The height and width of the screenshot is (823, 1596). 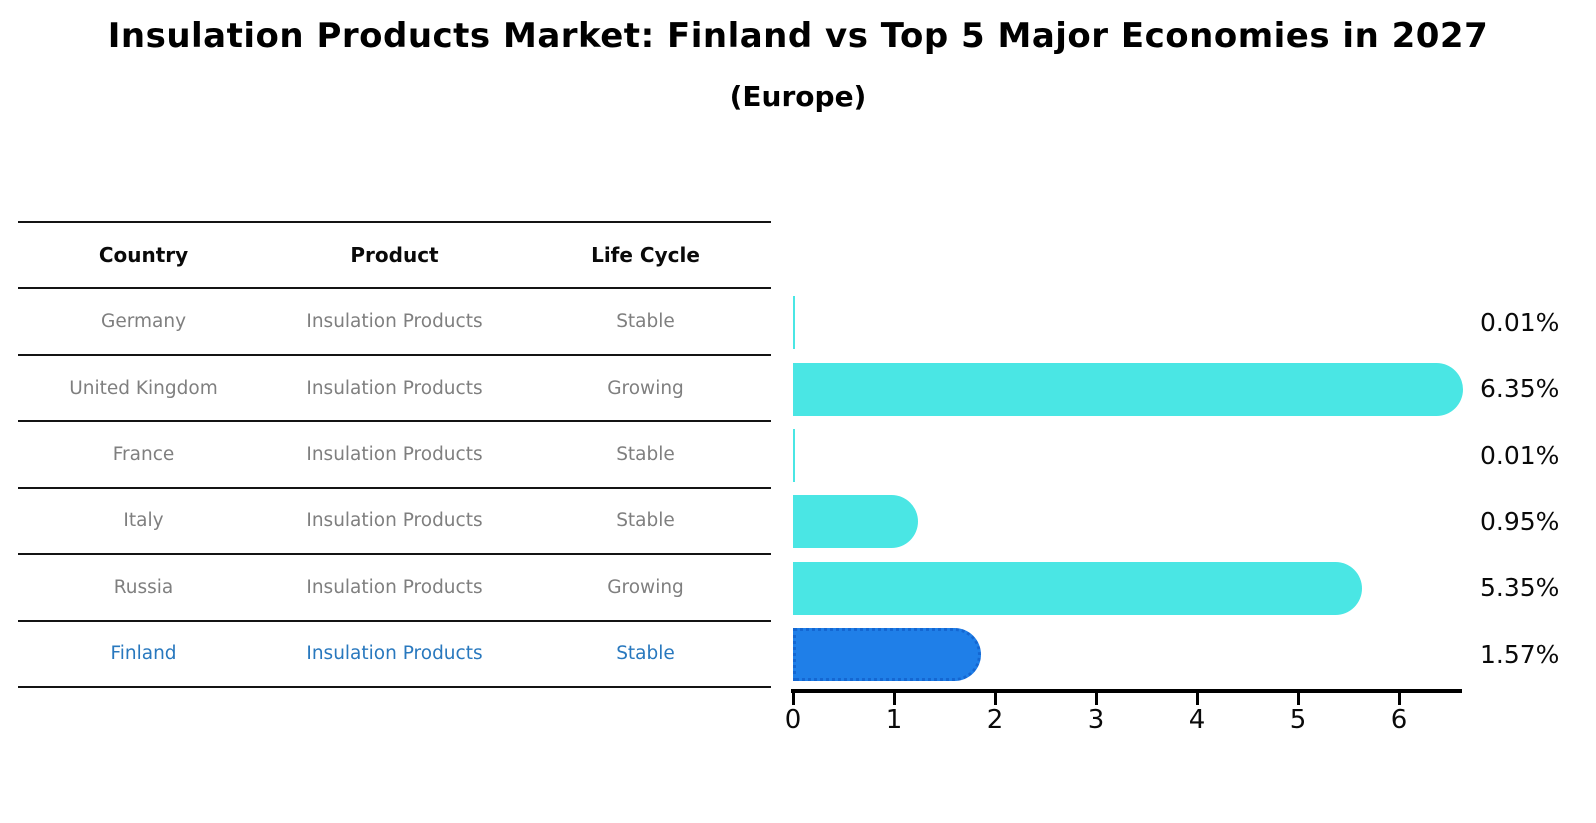 What do you see at coordinates (1520, 455) in the screenshot?
I see `value-label-france: 0.01%` at bounding box center [1520, 455].